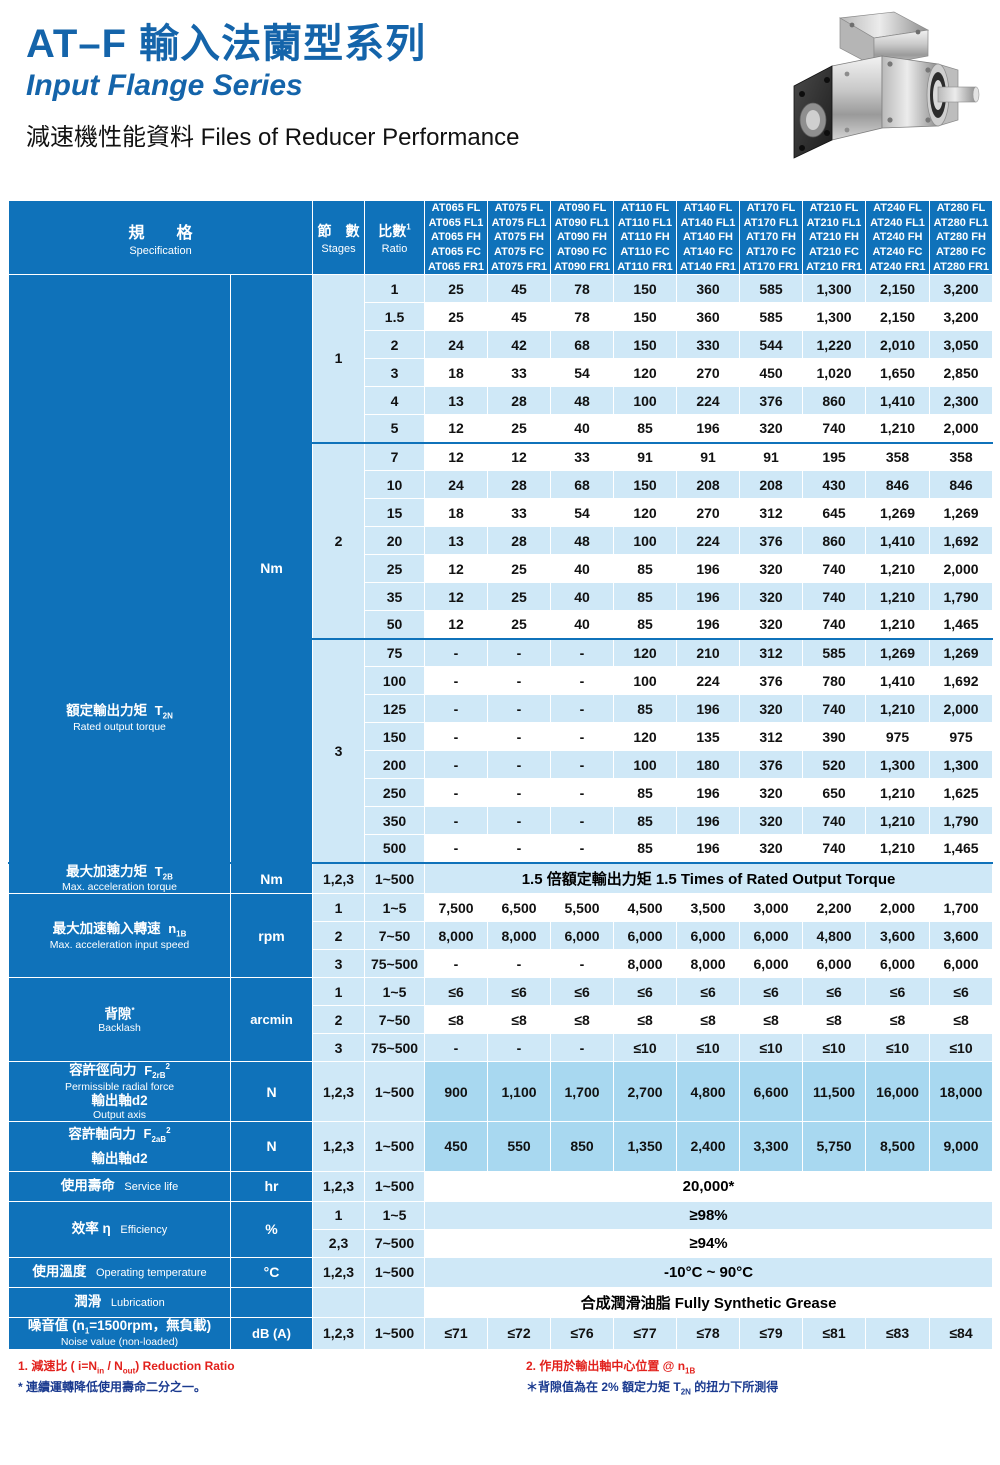  What do you see at coordinates (898, 541) in the screenshot?
I see `data-cell: 1,410` at bounding box center [898, 541].